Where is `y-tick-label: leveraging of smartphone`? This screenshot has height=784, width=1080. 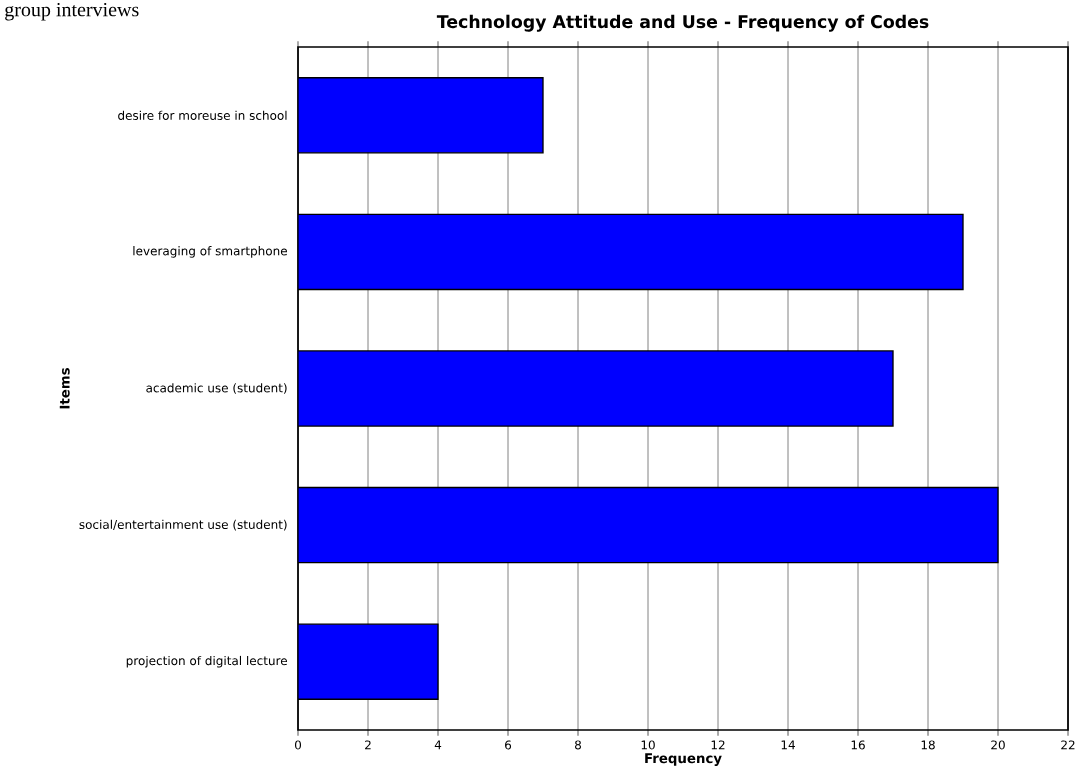 y-tick-label: leveraging of smartphone is located at coordinates (210, 252).